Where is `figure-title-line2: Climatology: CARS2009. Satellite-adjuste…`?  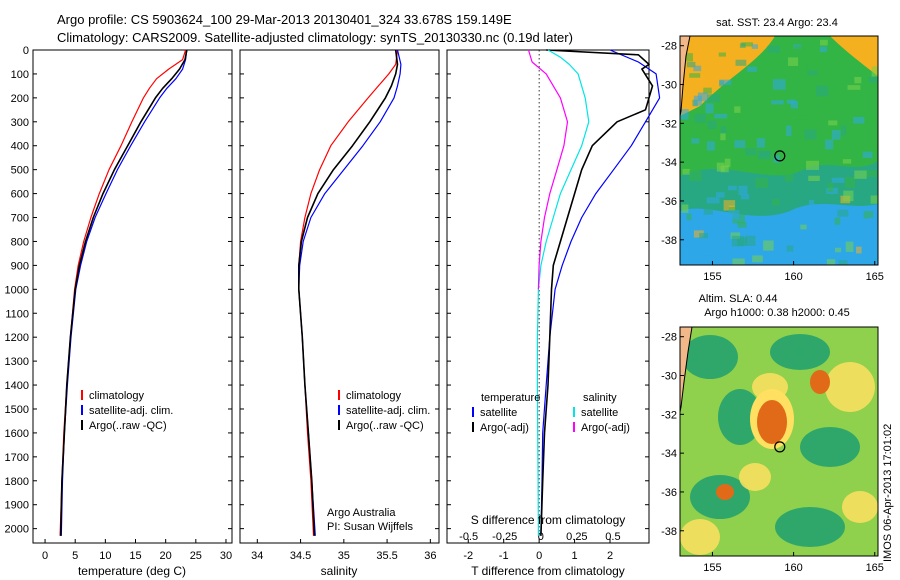
figure-title-line2: Climatology: CARS2009. Satellite-adjuste… is located at coordinates (315, 37).